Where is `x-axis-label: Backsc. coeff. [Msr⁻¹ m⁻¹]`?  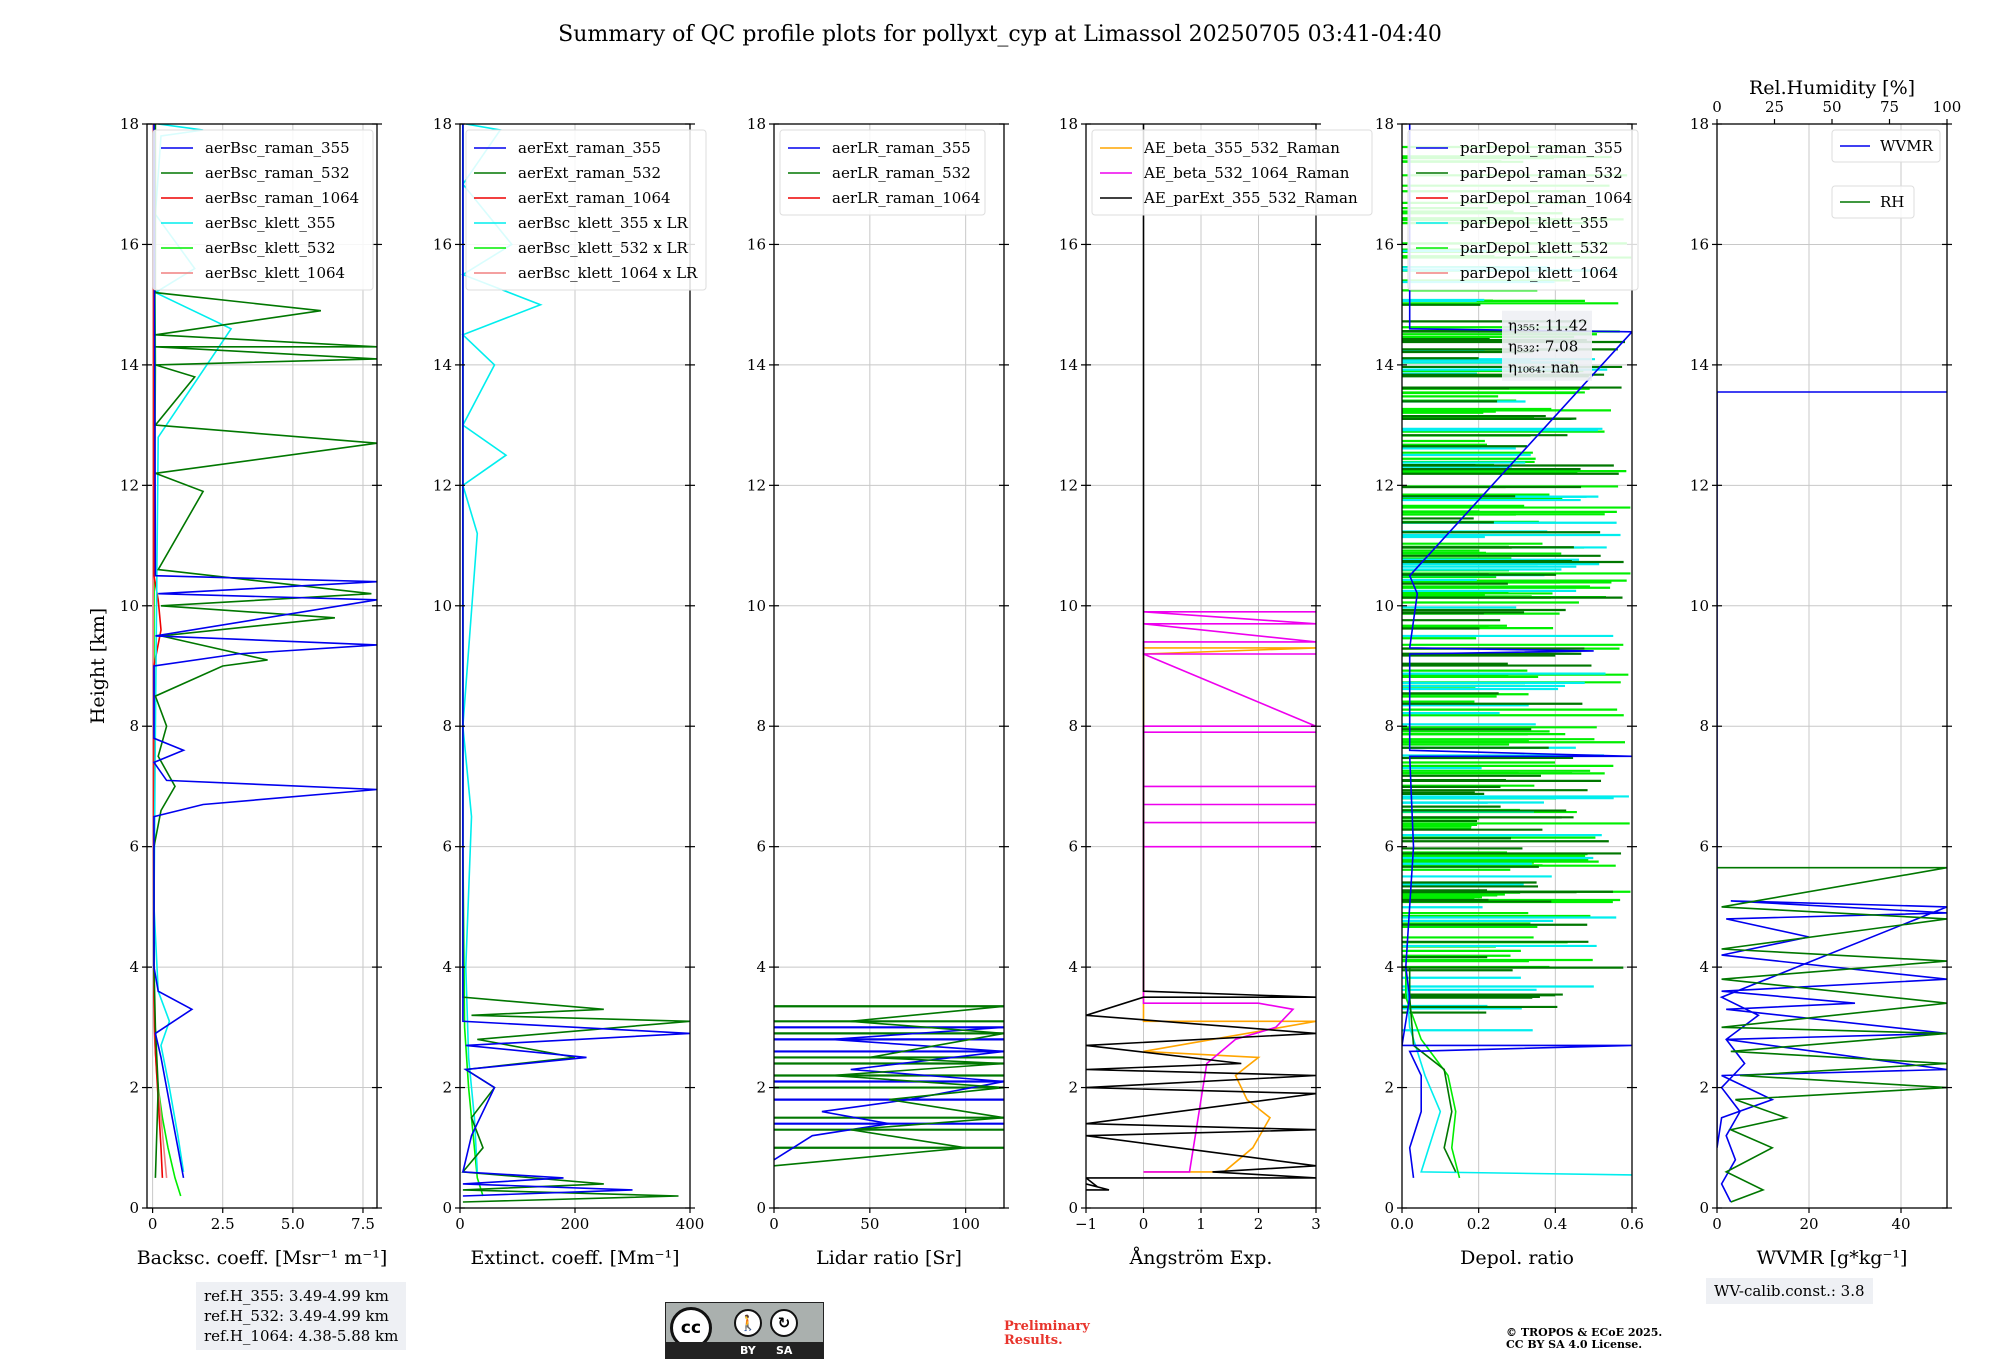
x-axis-label: Backsc. coeff. [Msr⁻¹ m⁻¹] is located at coordinates (262, 1258).